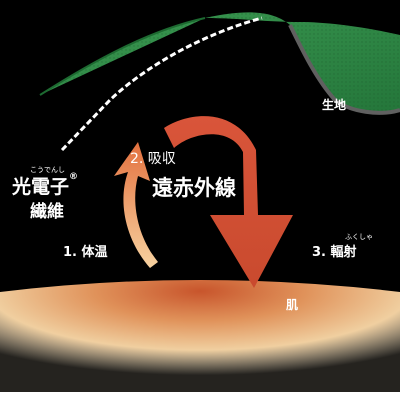 This screenshot has height=395, width=403. Describe the element at coordinates (334, 105) in the screenshot. I see `fabric-label: 生地` at that location.